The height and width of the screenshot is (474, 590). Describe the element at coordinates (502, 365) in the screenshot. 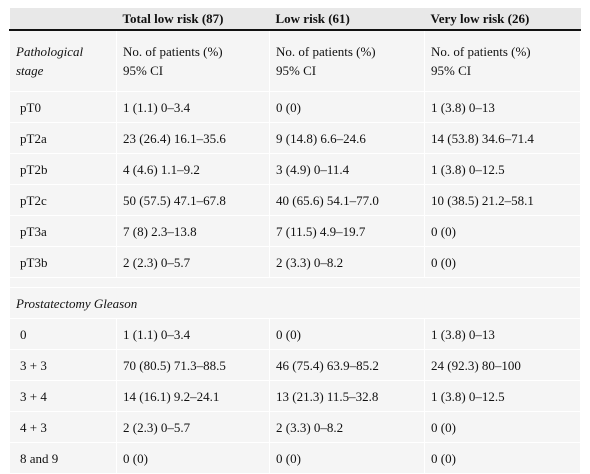

I see `cell-very-low: 24 (92.3) 80–100` at that location.